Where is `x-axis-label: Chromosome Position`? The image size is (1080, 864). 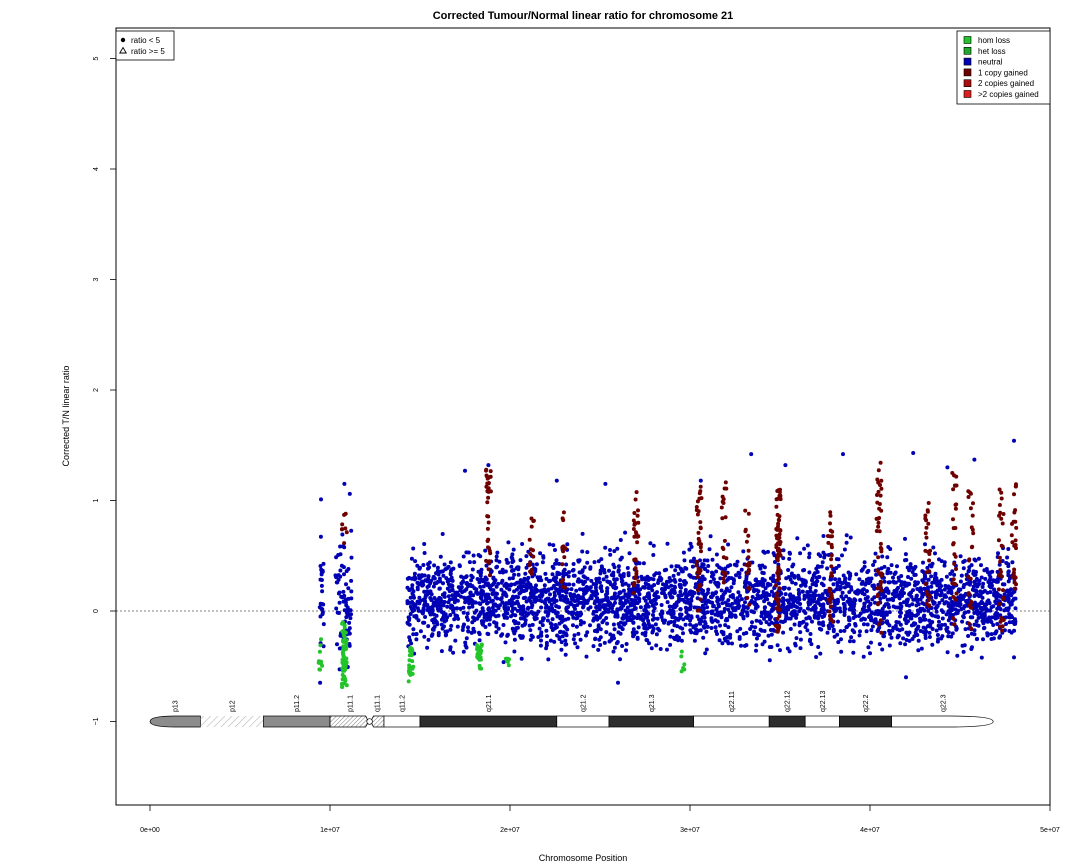
x-axis-label: Chromosome Position is located at coordinates (583, 858).